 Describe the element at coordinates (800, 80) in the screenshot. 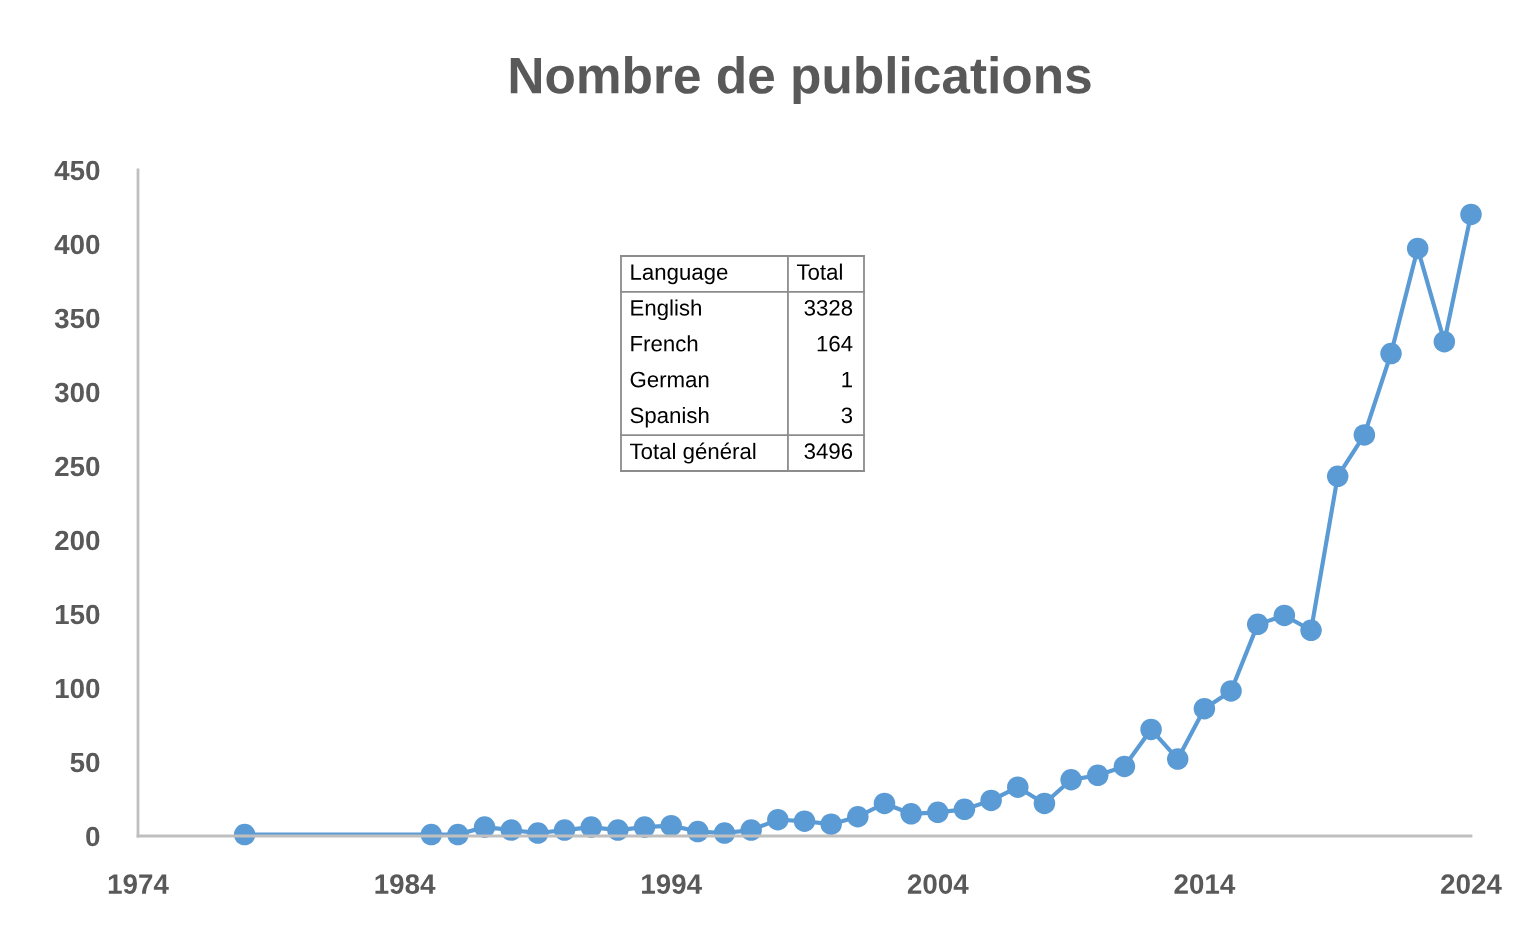

I see `chart-title: Nombre de publications` at that location.